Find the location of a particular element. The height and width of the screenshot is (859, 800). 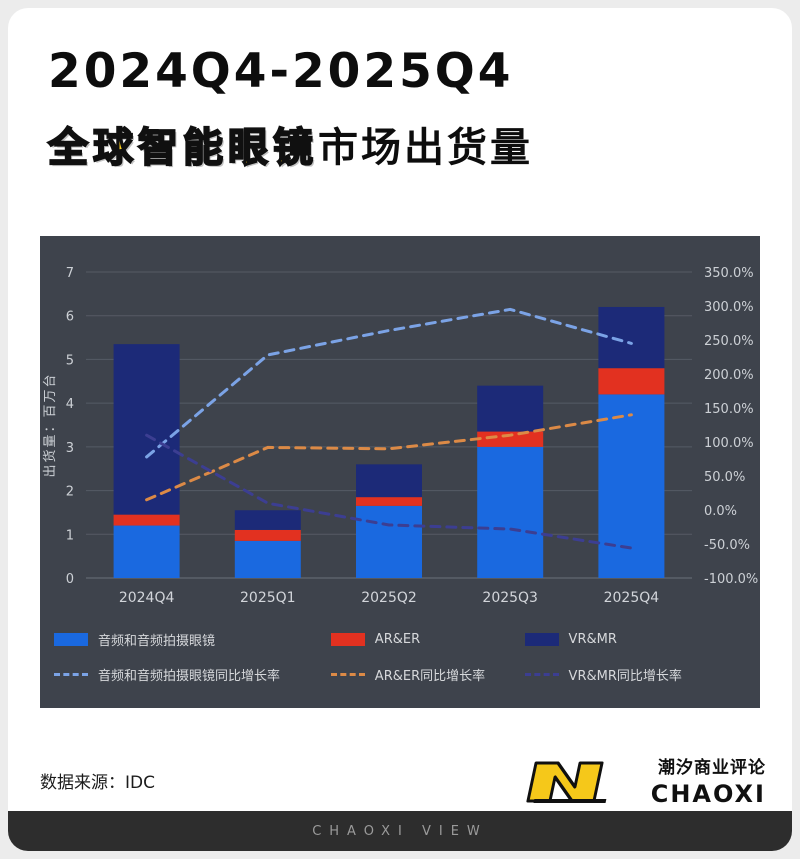

svg-text: 7 is located at coordinates (70, 273).